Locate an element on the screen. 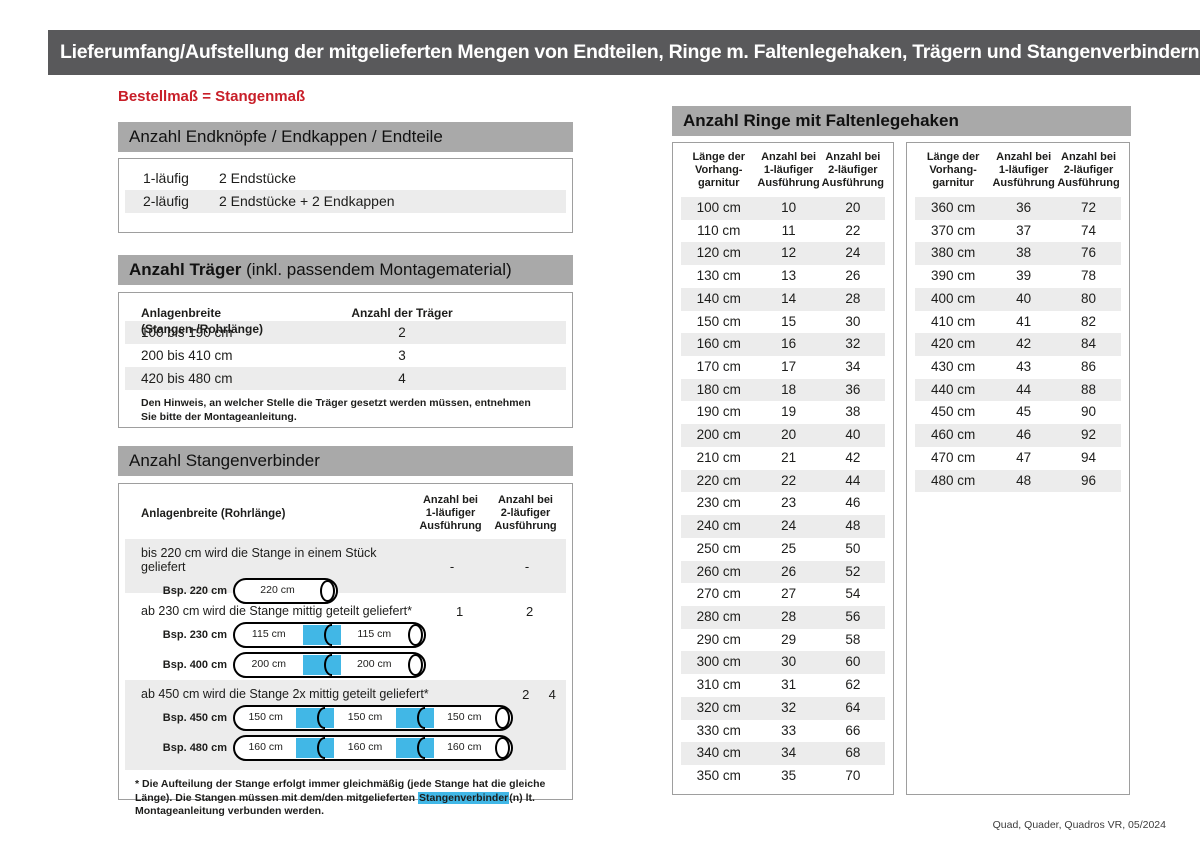 The width and height of the screenshot is (1200, 849). ring-length-cell: 250 cm is located at coordinates (718, 548).